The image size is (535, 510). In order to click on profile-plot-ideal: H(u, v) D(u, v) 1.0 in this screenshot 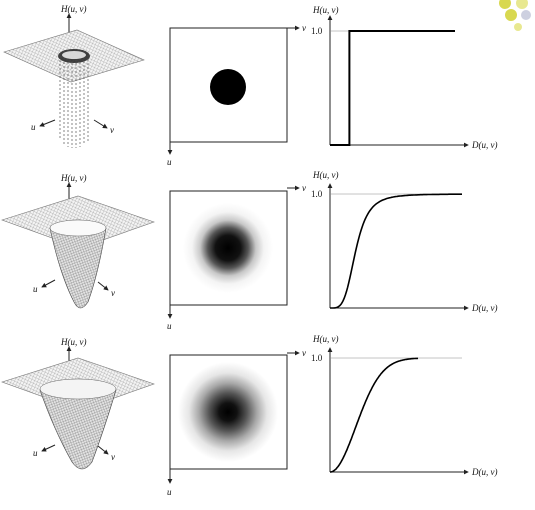, I will do `click(404, 77)`.